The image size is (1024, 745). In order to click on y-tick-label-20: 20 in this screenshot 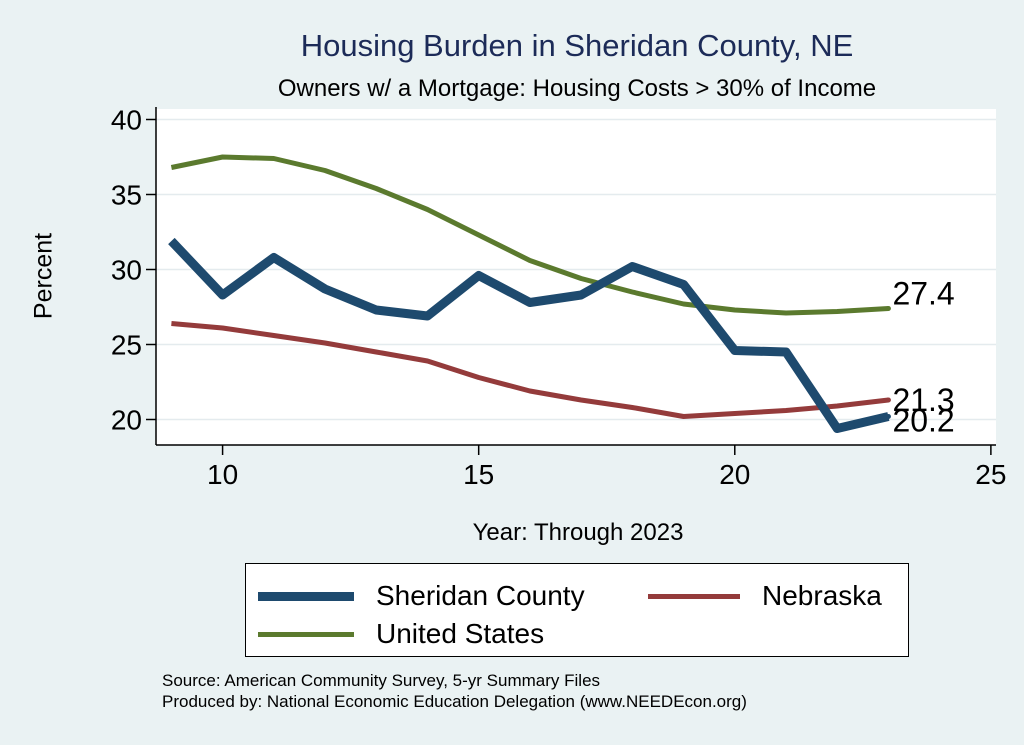, I will do `click(126, 420)`.